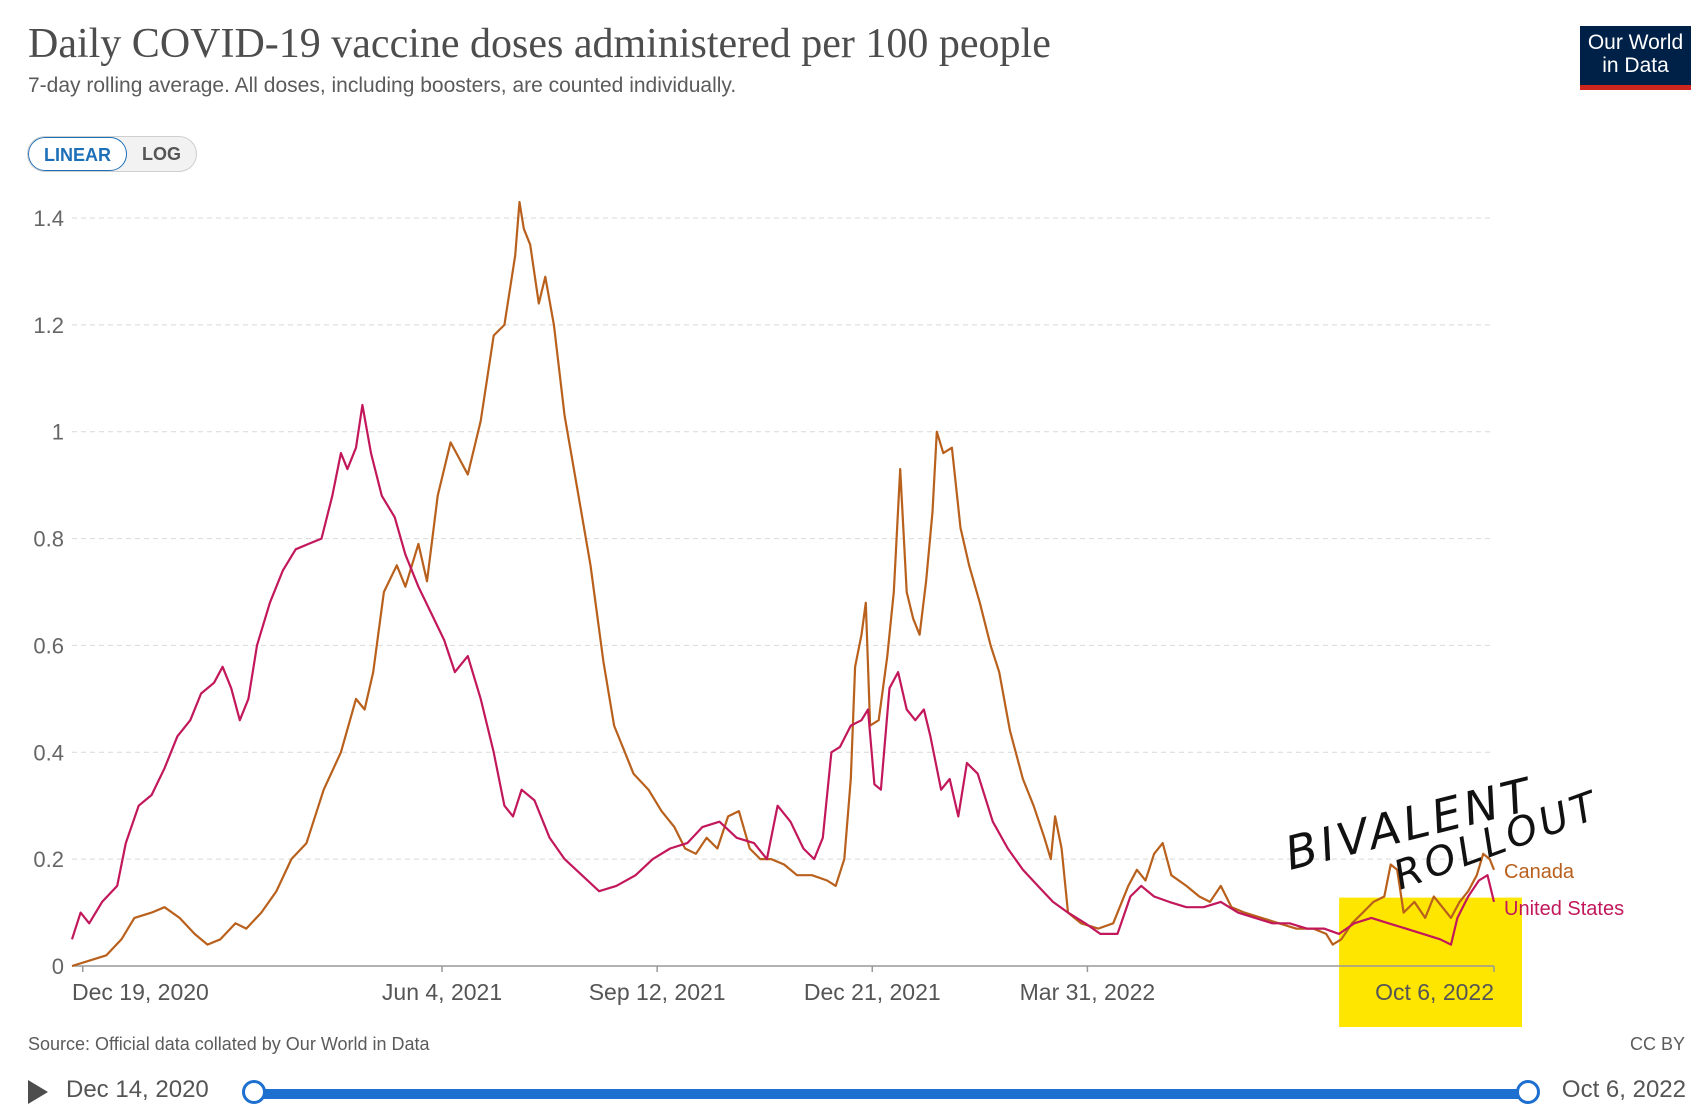 Image resolution: width=1708 pixels, height=1114 pixels. What do you see at coordinates (1657, 1044) in the screenshot?
I see `license-link: CC BY` at bounding box center [1657, 1044].